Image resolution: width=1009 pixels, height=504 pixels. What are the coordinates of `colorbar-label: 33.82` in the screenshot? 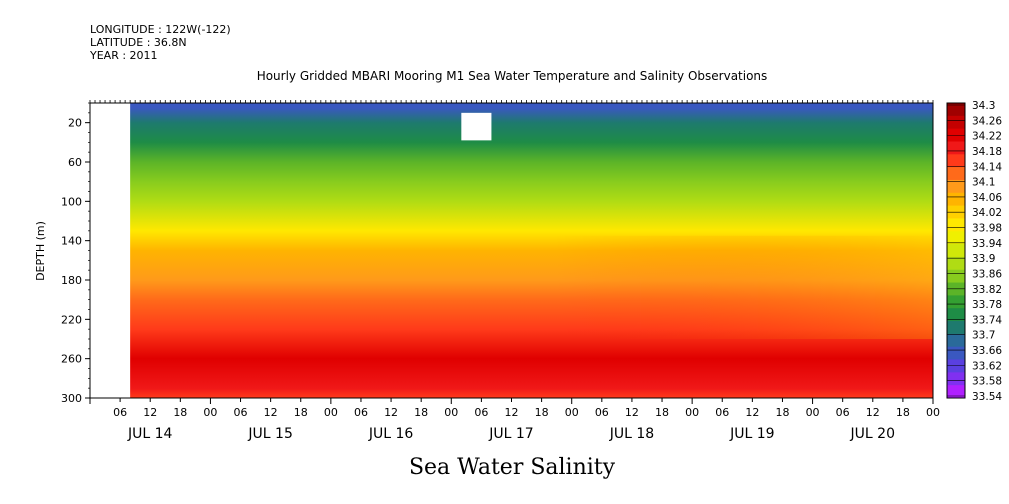 It's located at (987, 290).